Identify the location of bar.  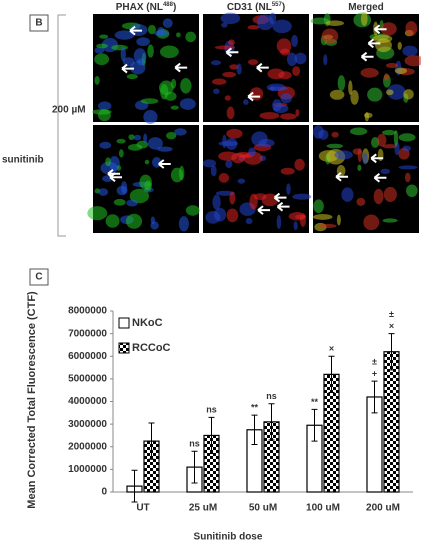
(391, 422).